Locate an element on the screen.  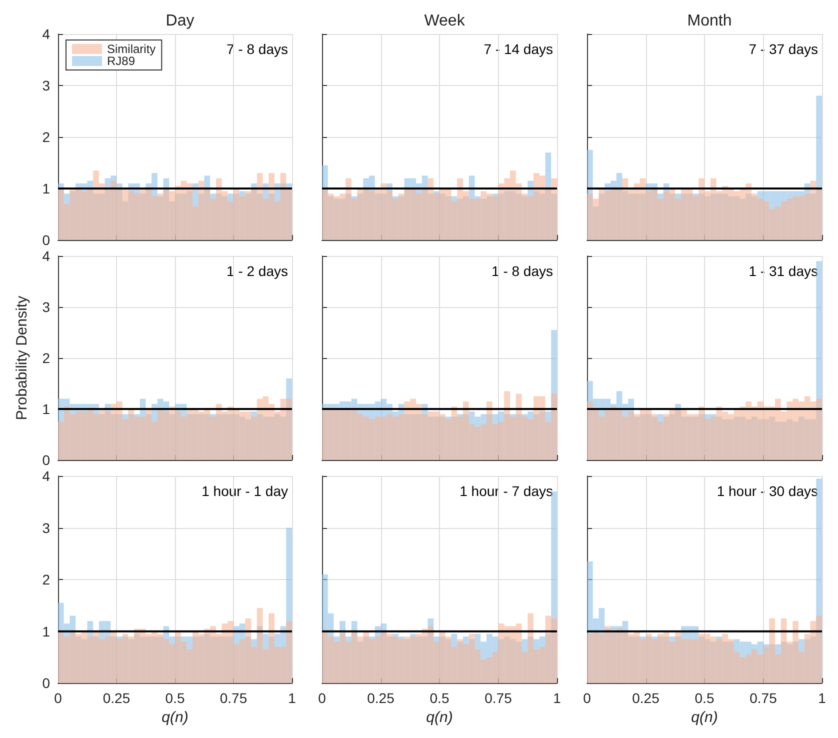
chart-title: Day is located at coordinates (180, 21).